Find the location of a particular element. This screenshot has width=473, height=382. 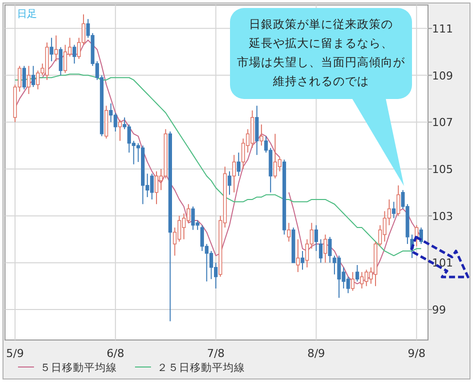

annotation: 維持されるのでは is located at coordinates (320, 81).